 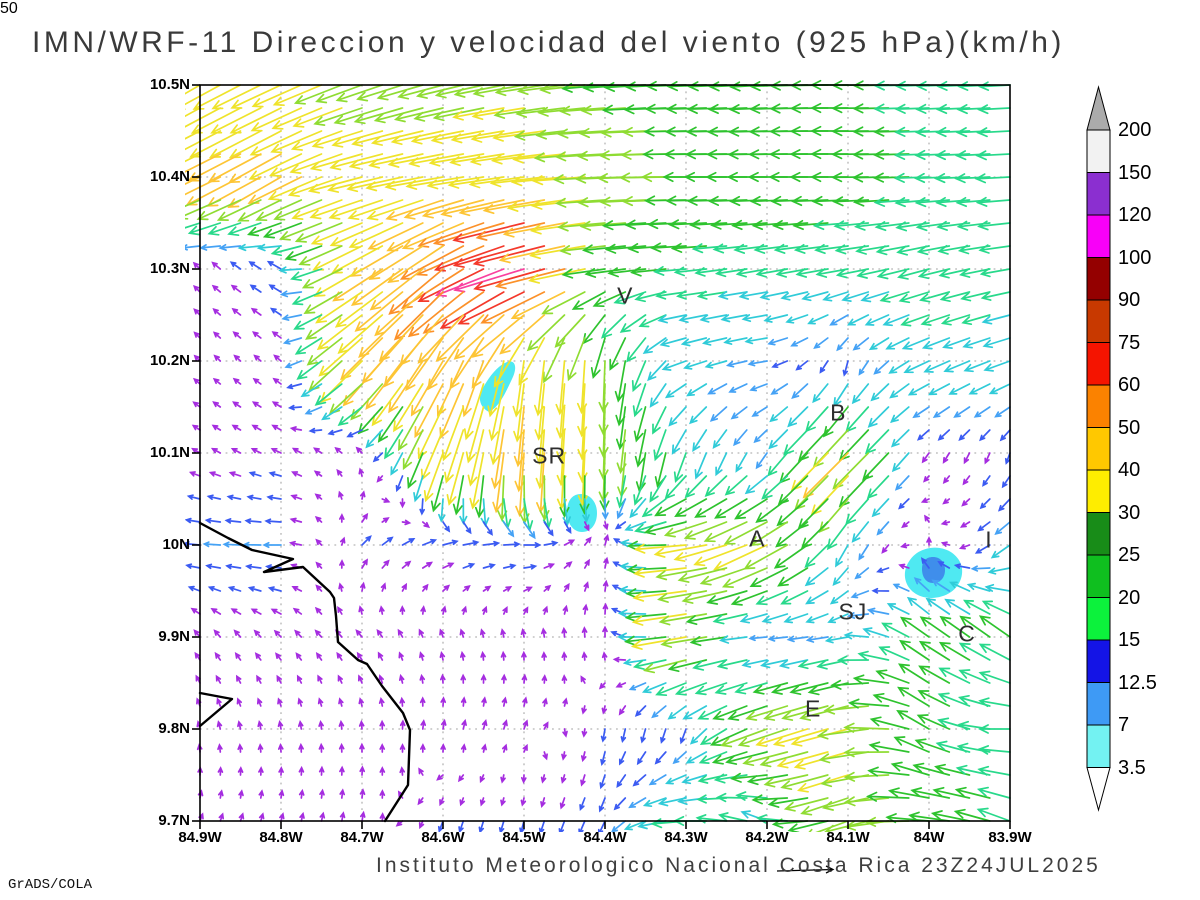 I want to click on shaded-speed-regions, so click(x=721, y=479).